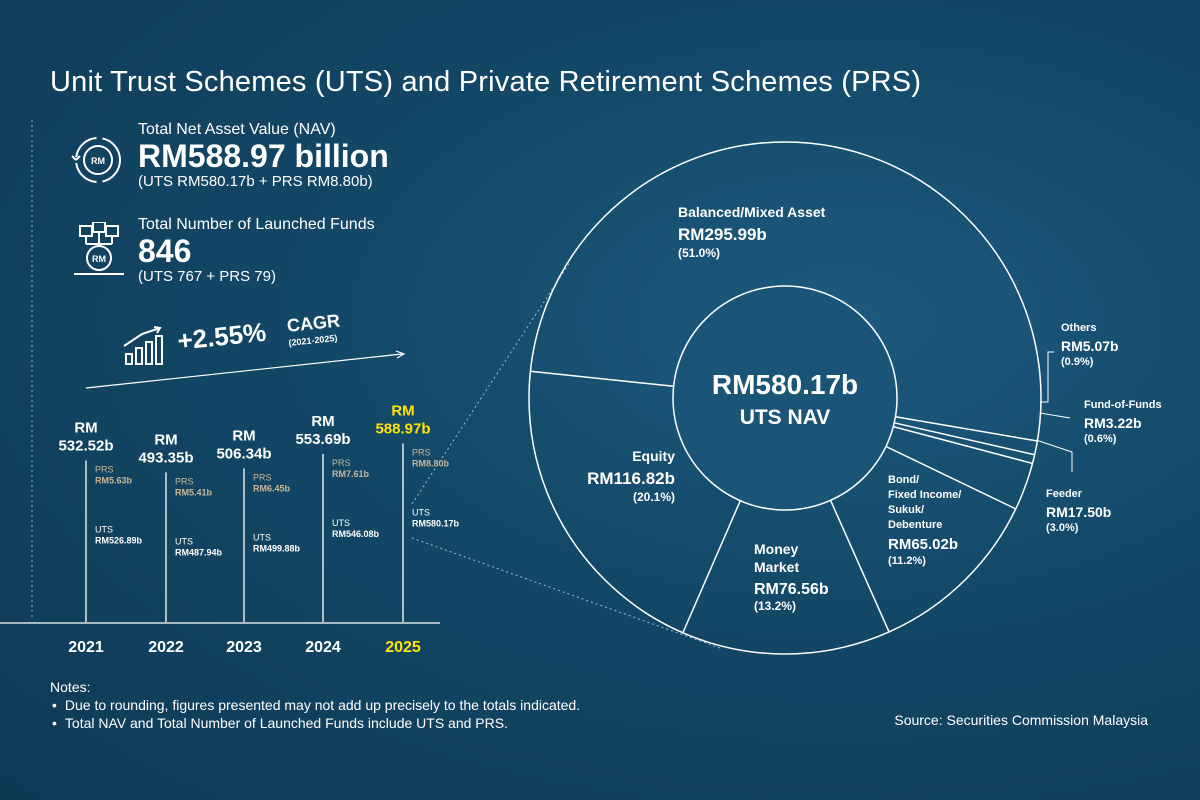 The width and height of the screenshot is (1200, 800). Describe the element at coordinates (272, 488) in the screenshot. I see `prs-value-label: RM6.45b` at that location.